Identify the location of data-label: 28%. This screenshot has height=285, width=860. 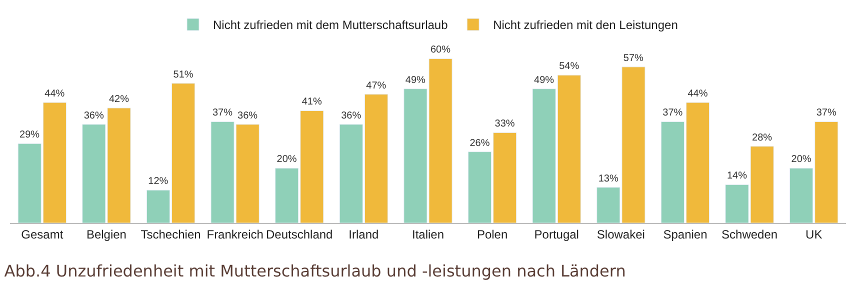
(762, 138).